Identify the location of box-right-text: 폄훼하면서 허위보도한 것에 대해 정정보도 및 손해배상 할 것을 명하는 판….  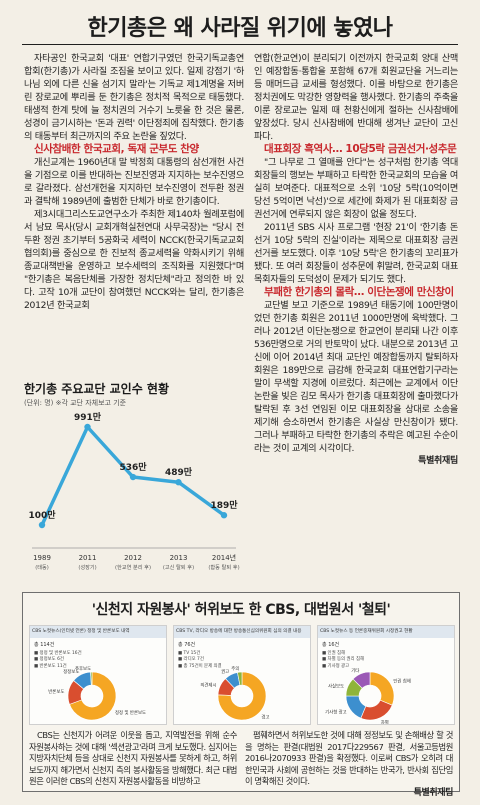
(349, 765).